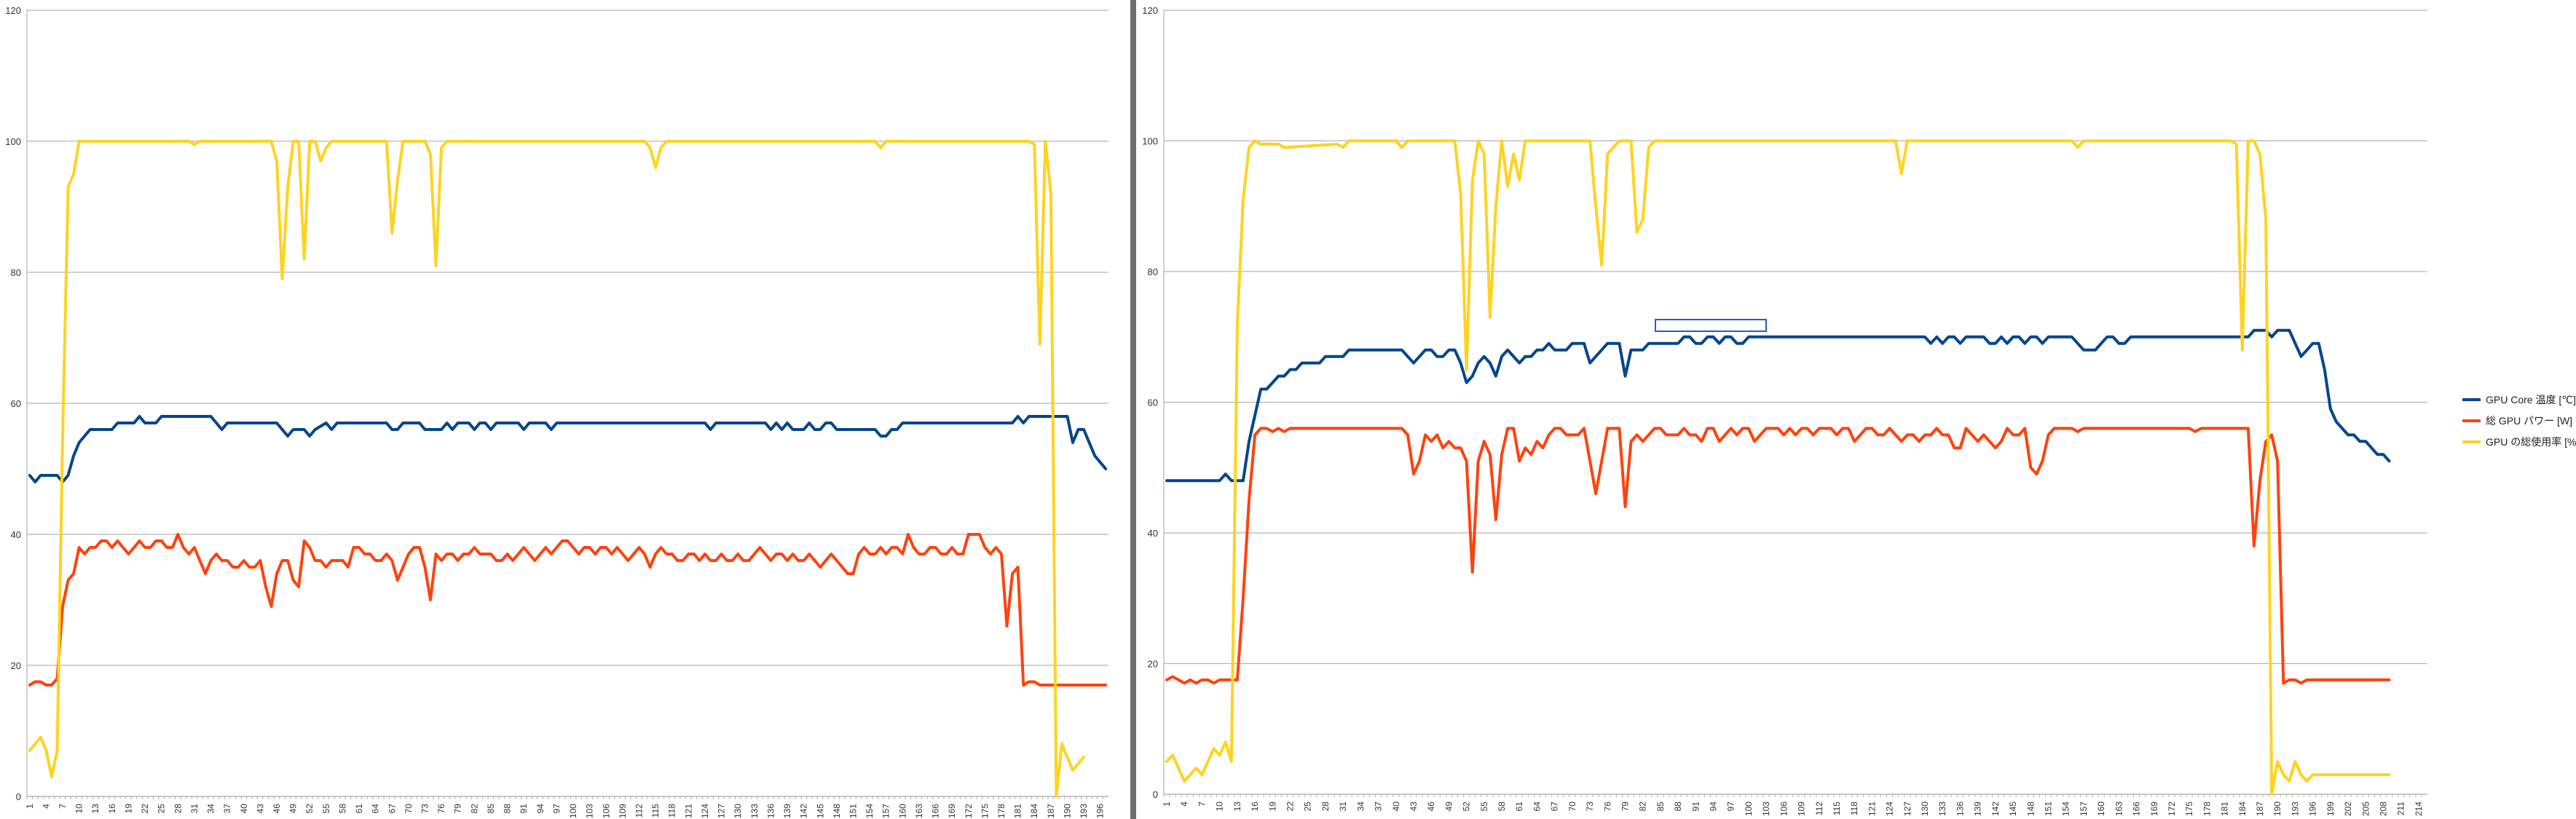  Describe the element at coordinates (1942, 809) in the screenshot. I see `x-tick-label: 133` at that location.